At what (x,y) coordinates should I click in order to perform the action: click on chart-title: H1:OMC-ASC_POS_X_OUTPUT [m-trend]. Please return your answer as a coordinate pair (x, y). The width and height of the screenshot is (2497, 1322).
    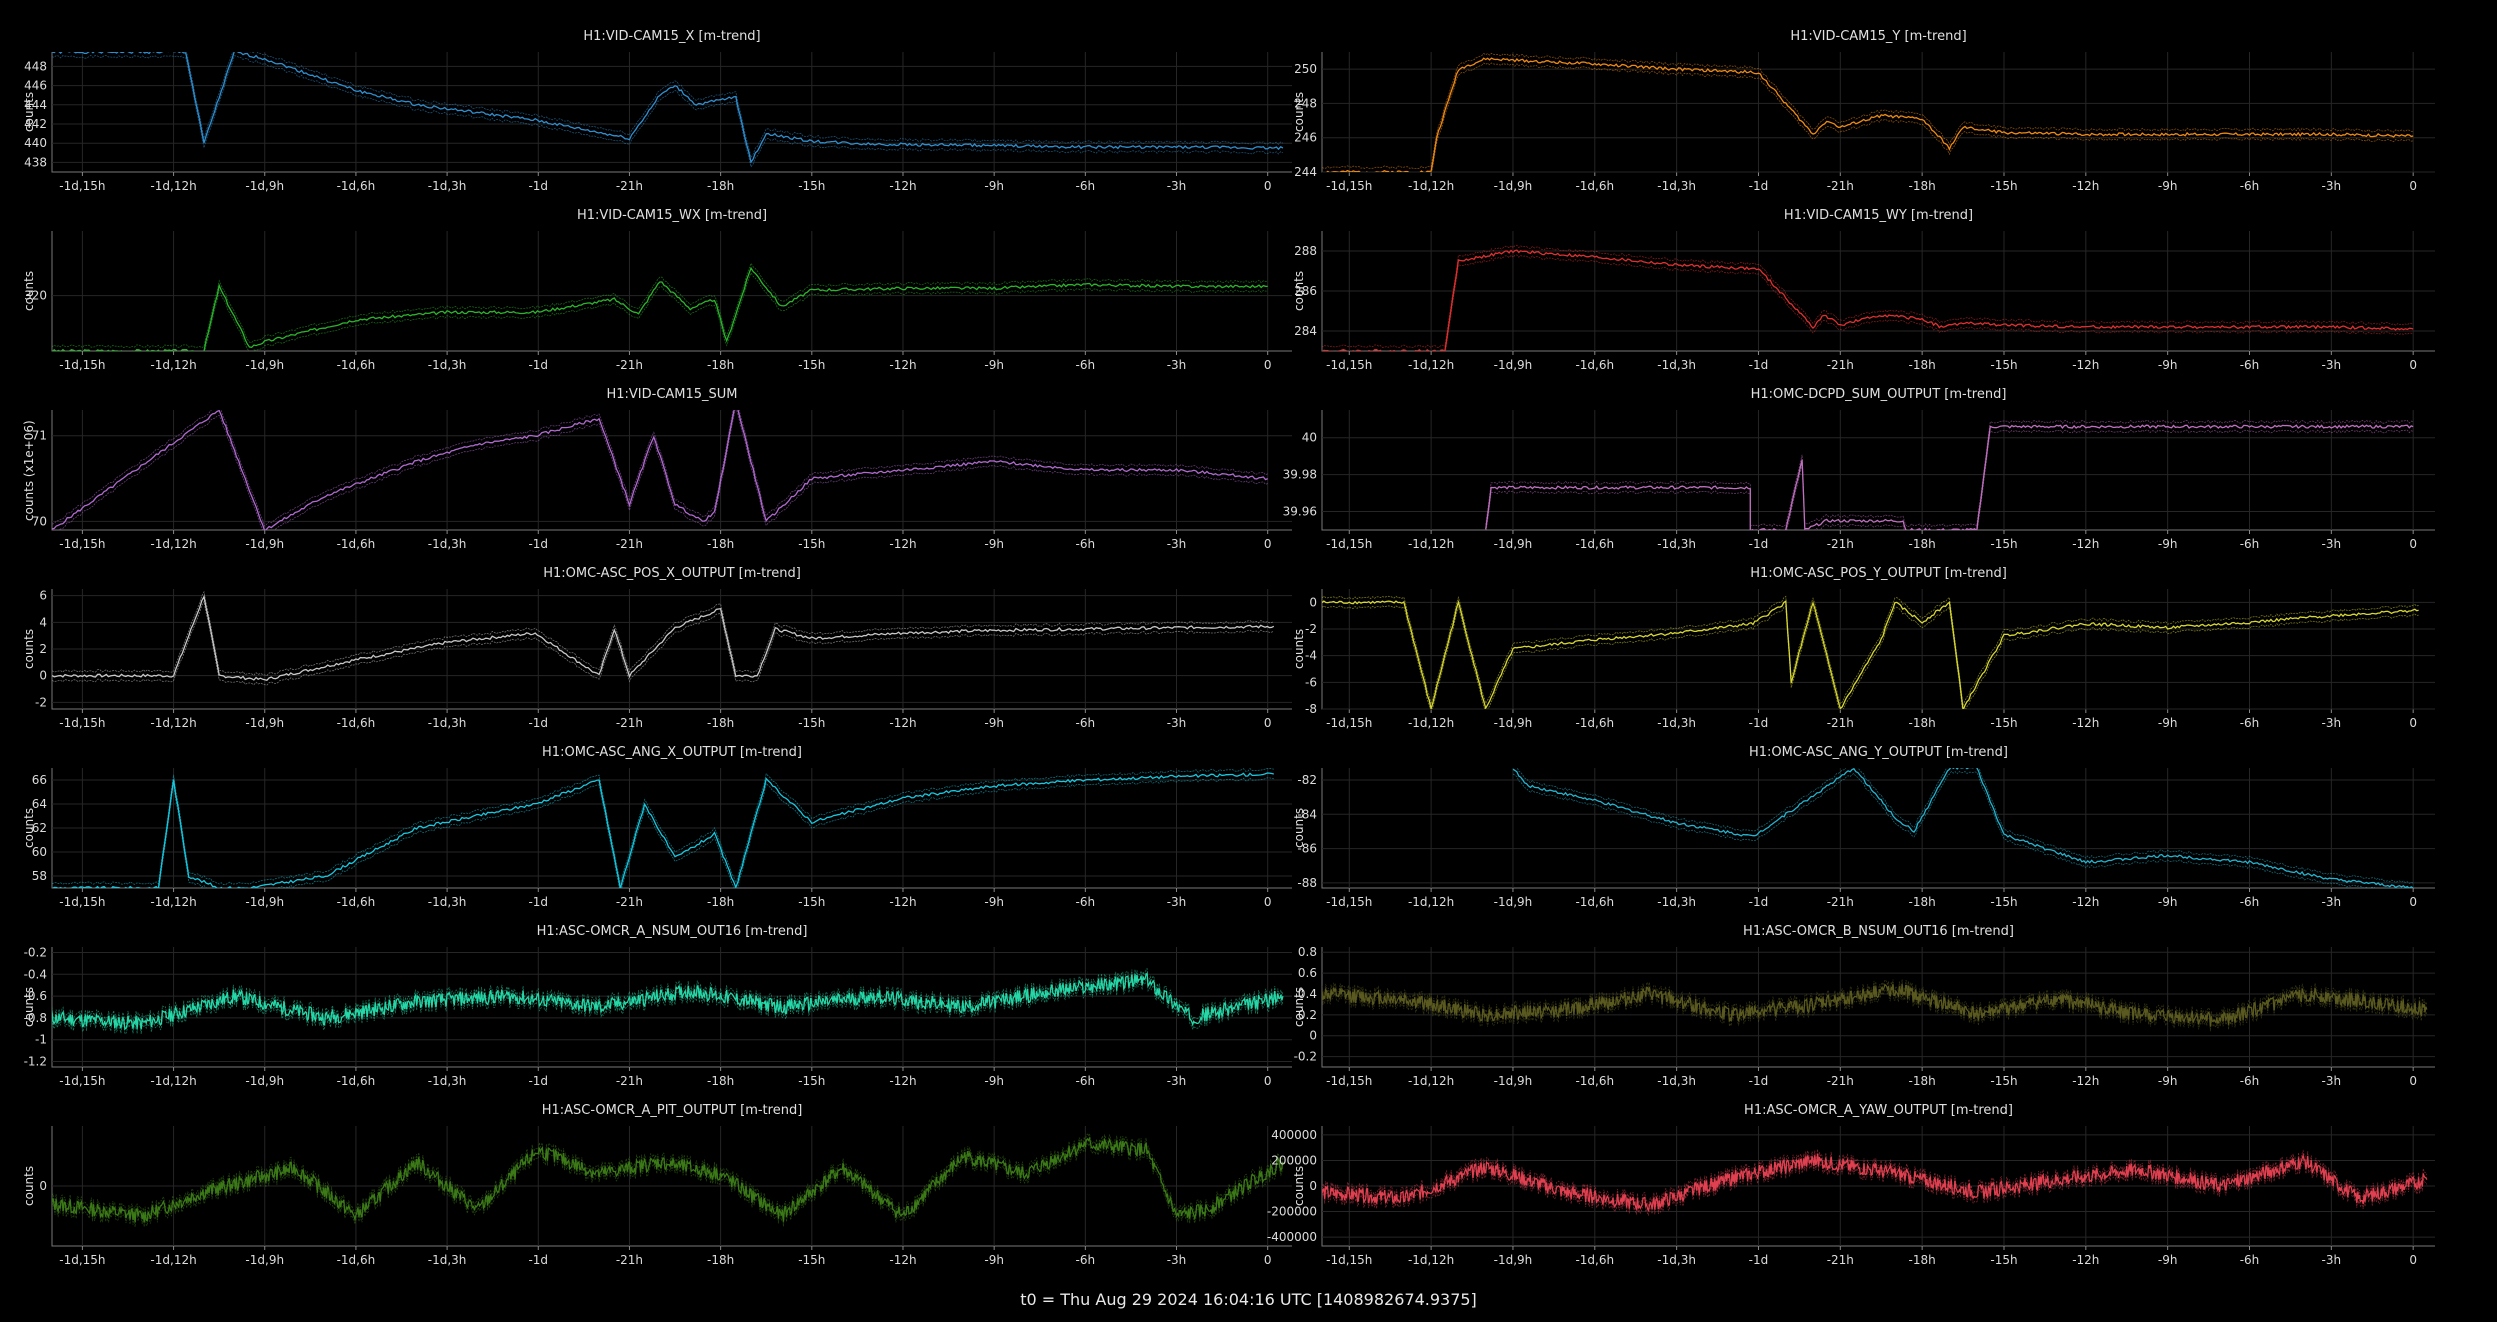
    Looking at the image, I should click on (672, 573).